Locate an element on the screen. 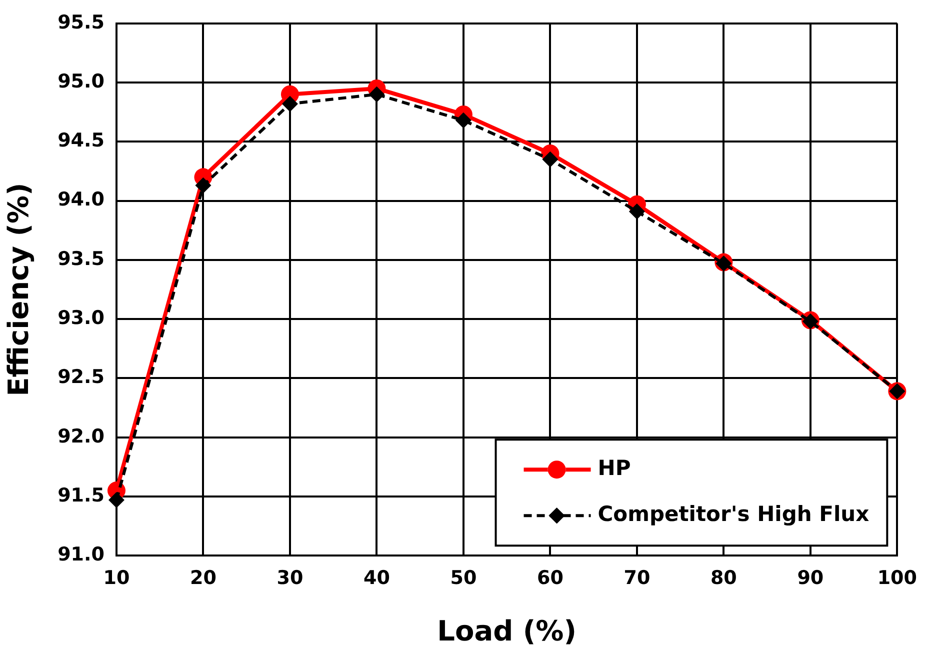 The width and height of the screenshot is (929, 658). y-tick-label: 91.5 is located at coordinates (81, 495).